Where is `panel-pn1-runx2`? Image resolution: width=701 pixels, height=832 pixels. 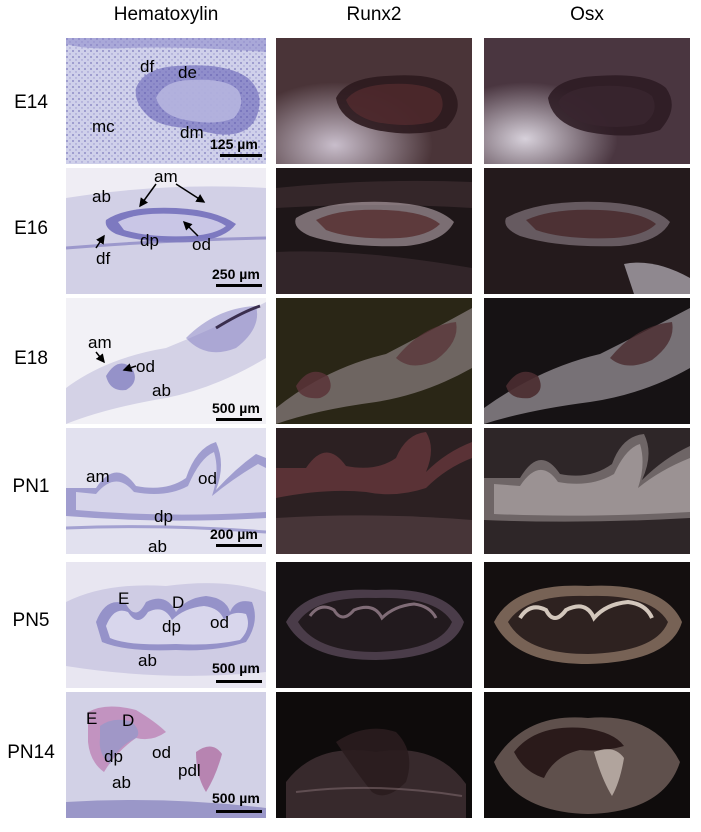 panel-pn1-runx2 is located at coordinates (374, 491).